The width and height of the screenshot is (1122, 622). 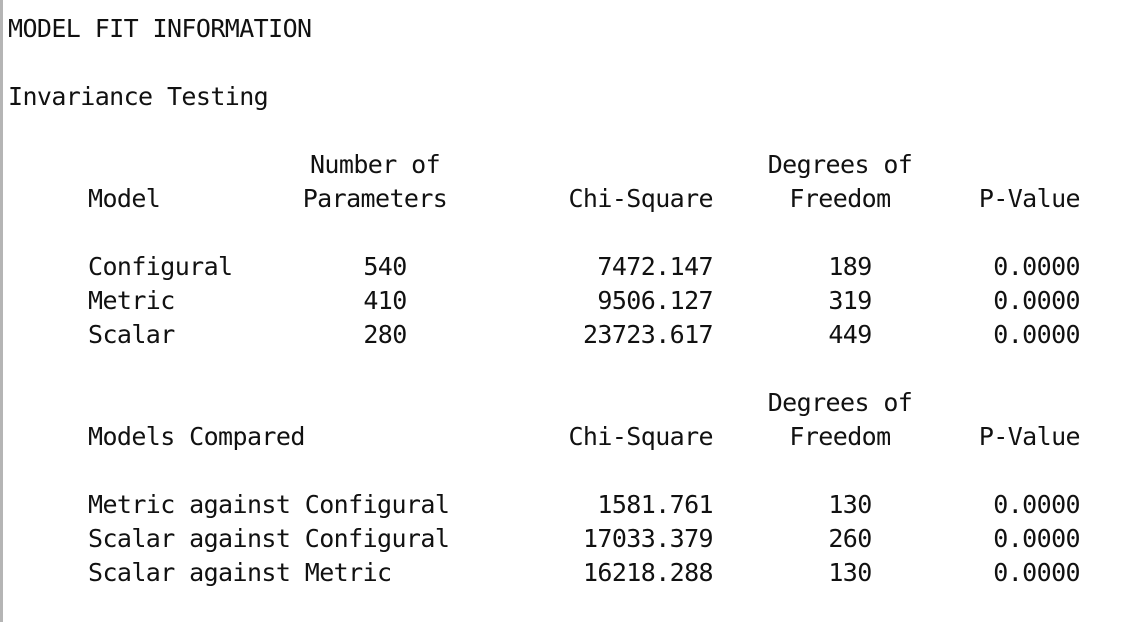 I want to click on row-params: 280, so click(x=385, y=334).